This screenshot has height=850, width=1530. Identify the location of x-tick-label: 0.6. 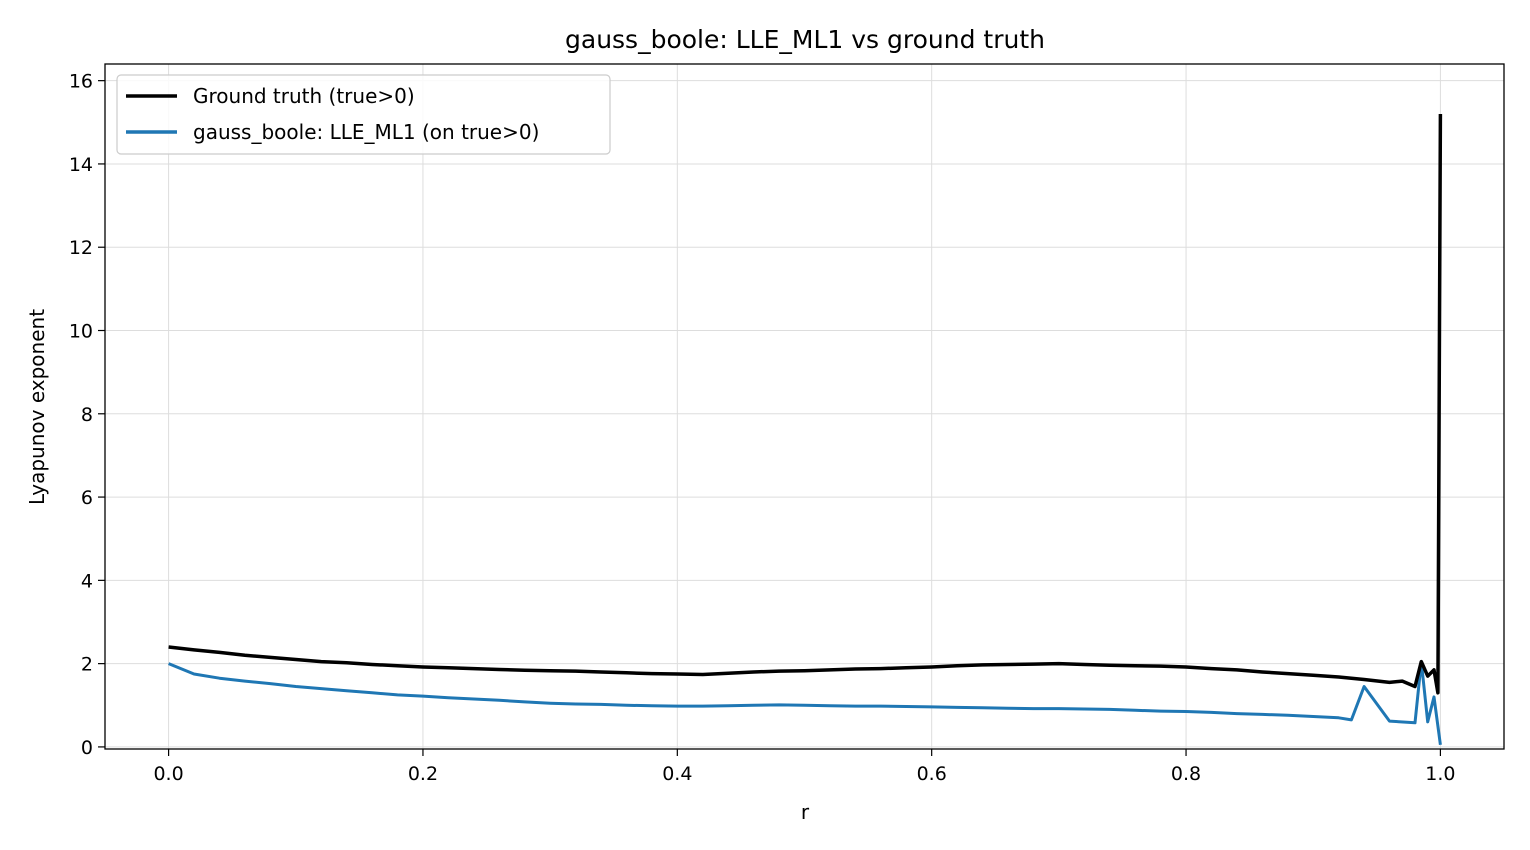
(932, 774).